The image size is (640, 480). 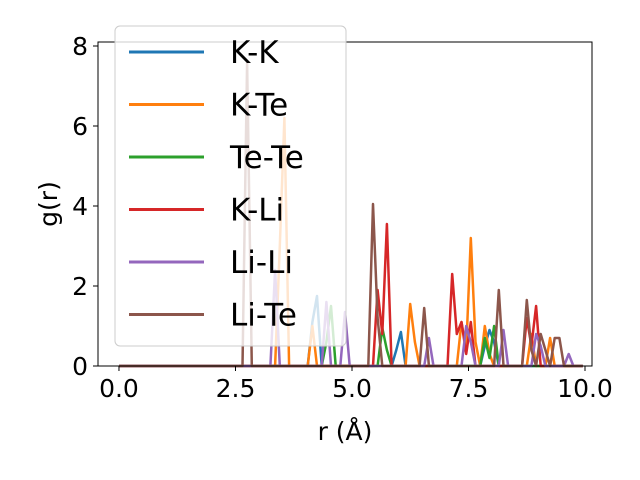 I want to click on y-axis: 0 2 4 6 8, so click(x=85, y=206).